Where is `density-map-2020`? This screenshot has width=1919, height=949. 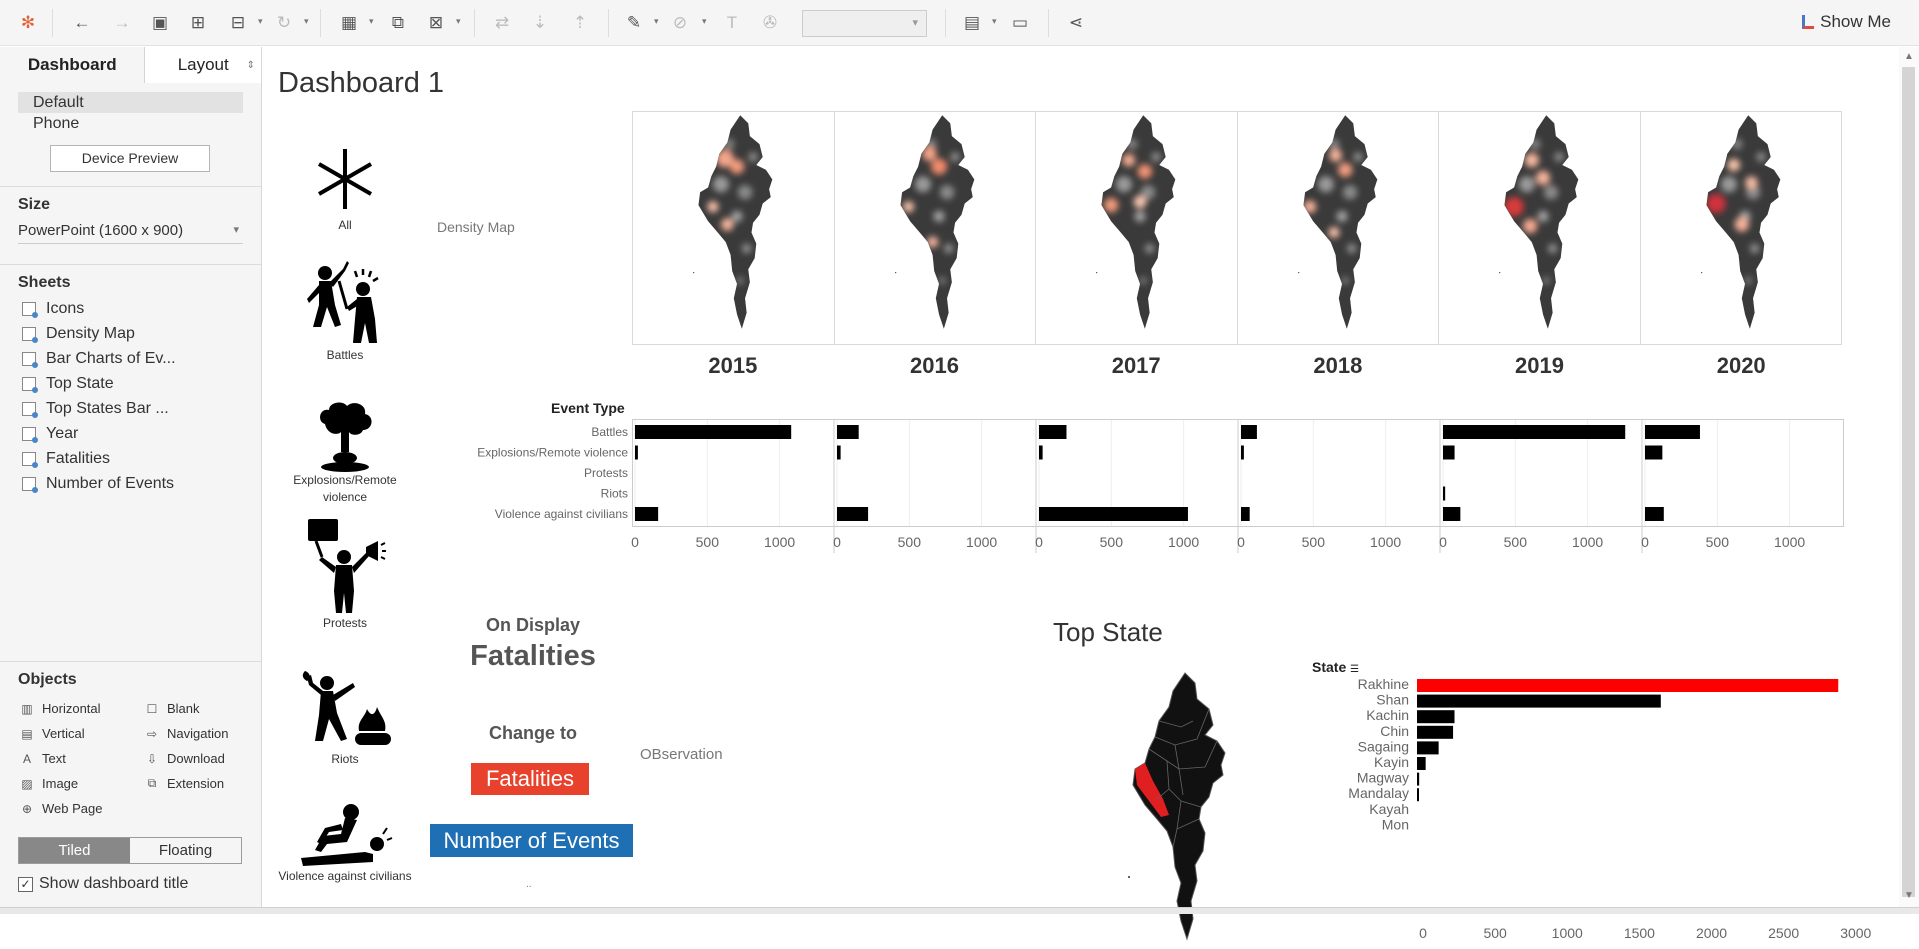
density-map-2020 is located at coordinates (1741, 228).